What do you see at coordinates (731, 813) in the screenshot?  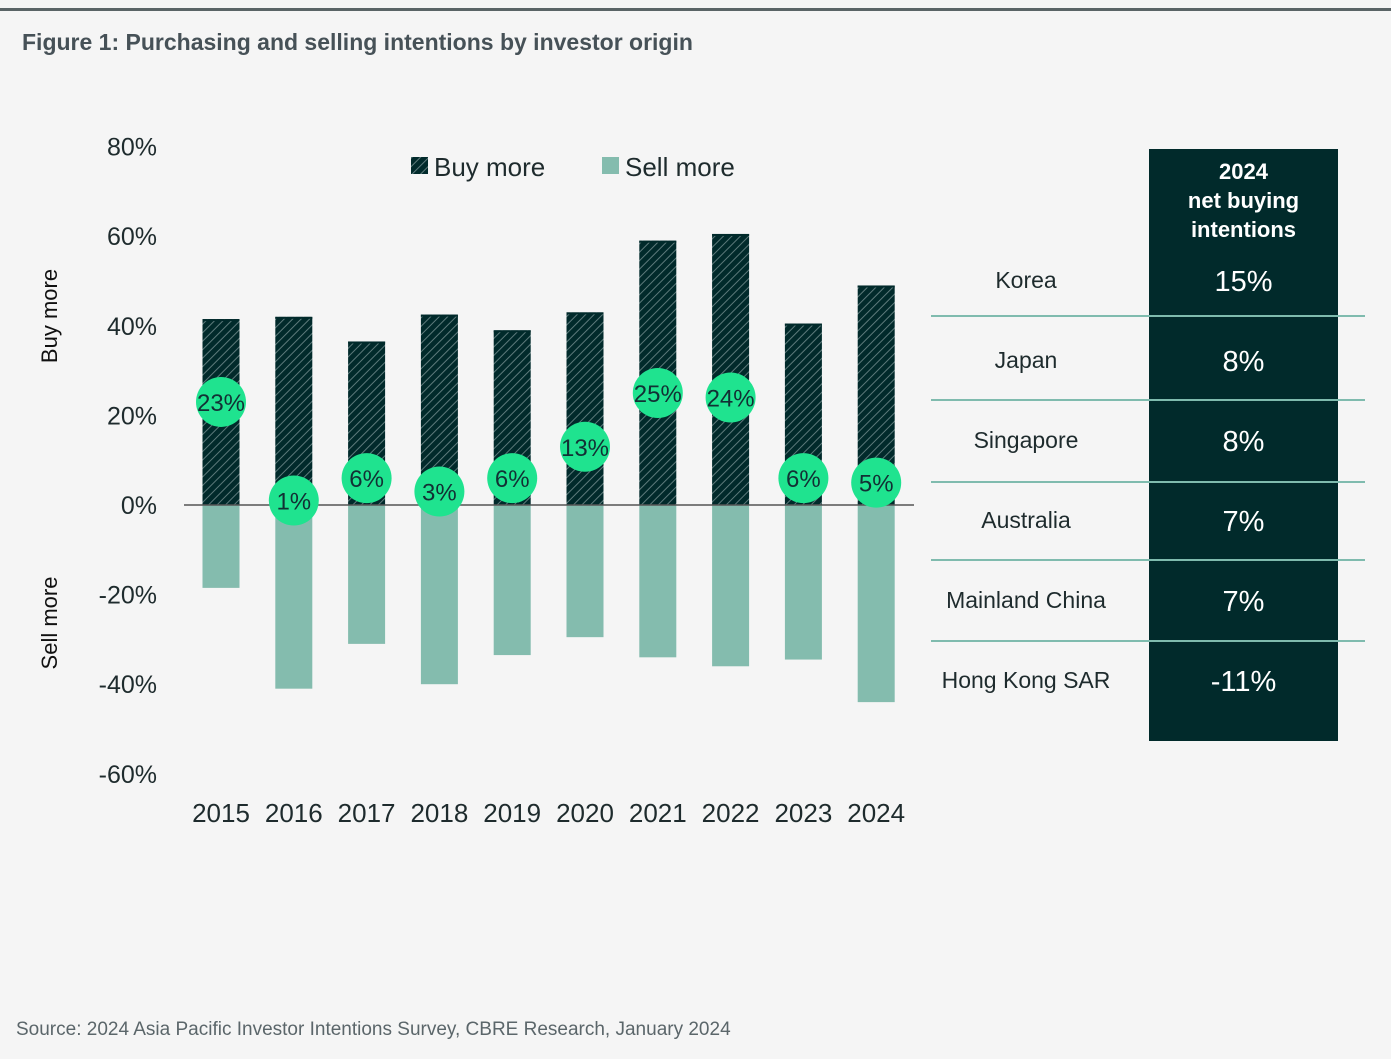 I see `x-tick-label: 2022` at bounding box center [731, 813].